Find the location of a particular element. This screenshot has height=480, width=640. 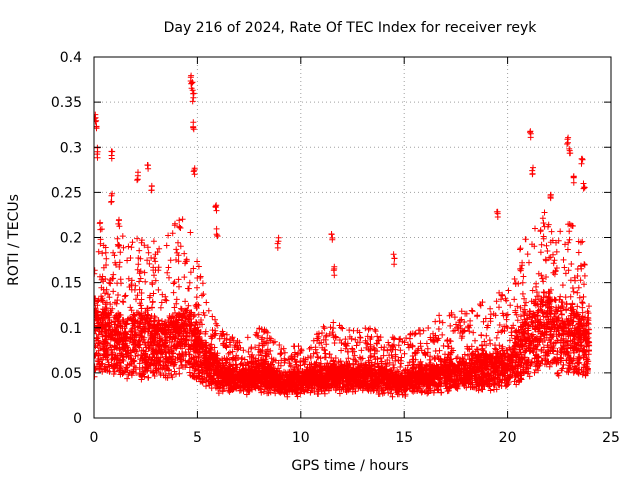

y-tick-label: 0.25 is located at coordinates (66, 193).